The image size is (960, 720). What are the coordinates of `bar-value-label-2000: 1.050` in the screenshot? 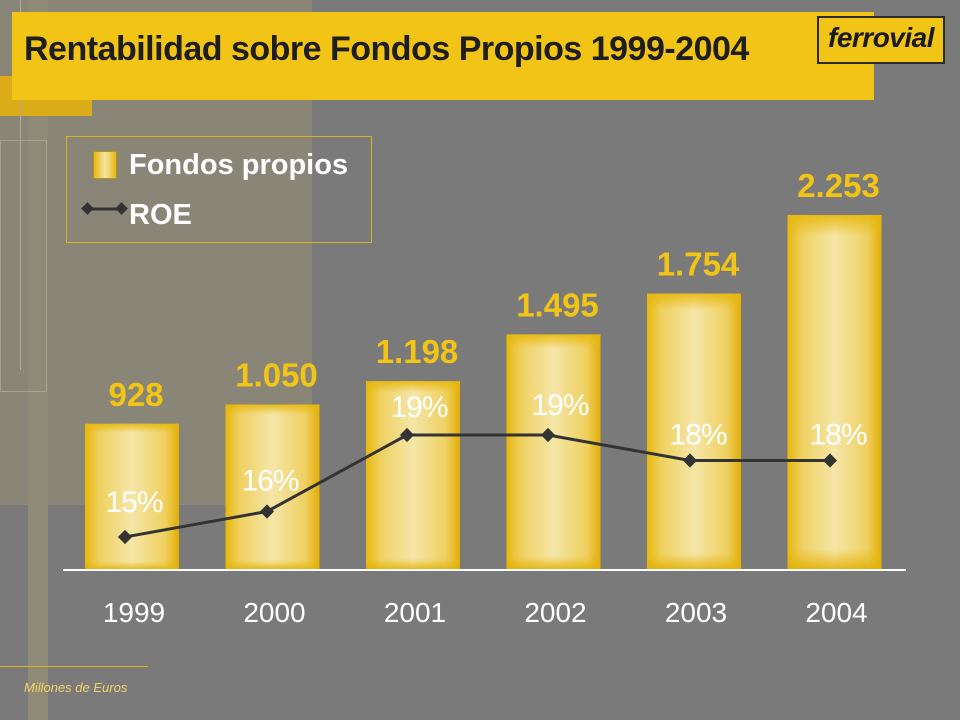 It's located at (276, 375).